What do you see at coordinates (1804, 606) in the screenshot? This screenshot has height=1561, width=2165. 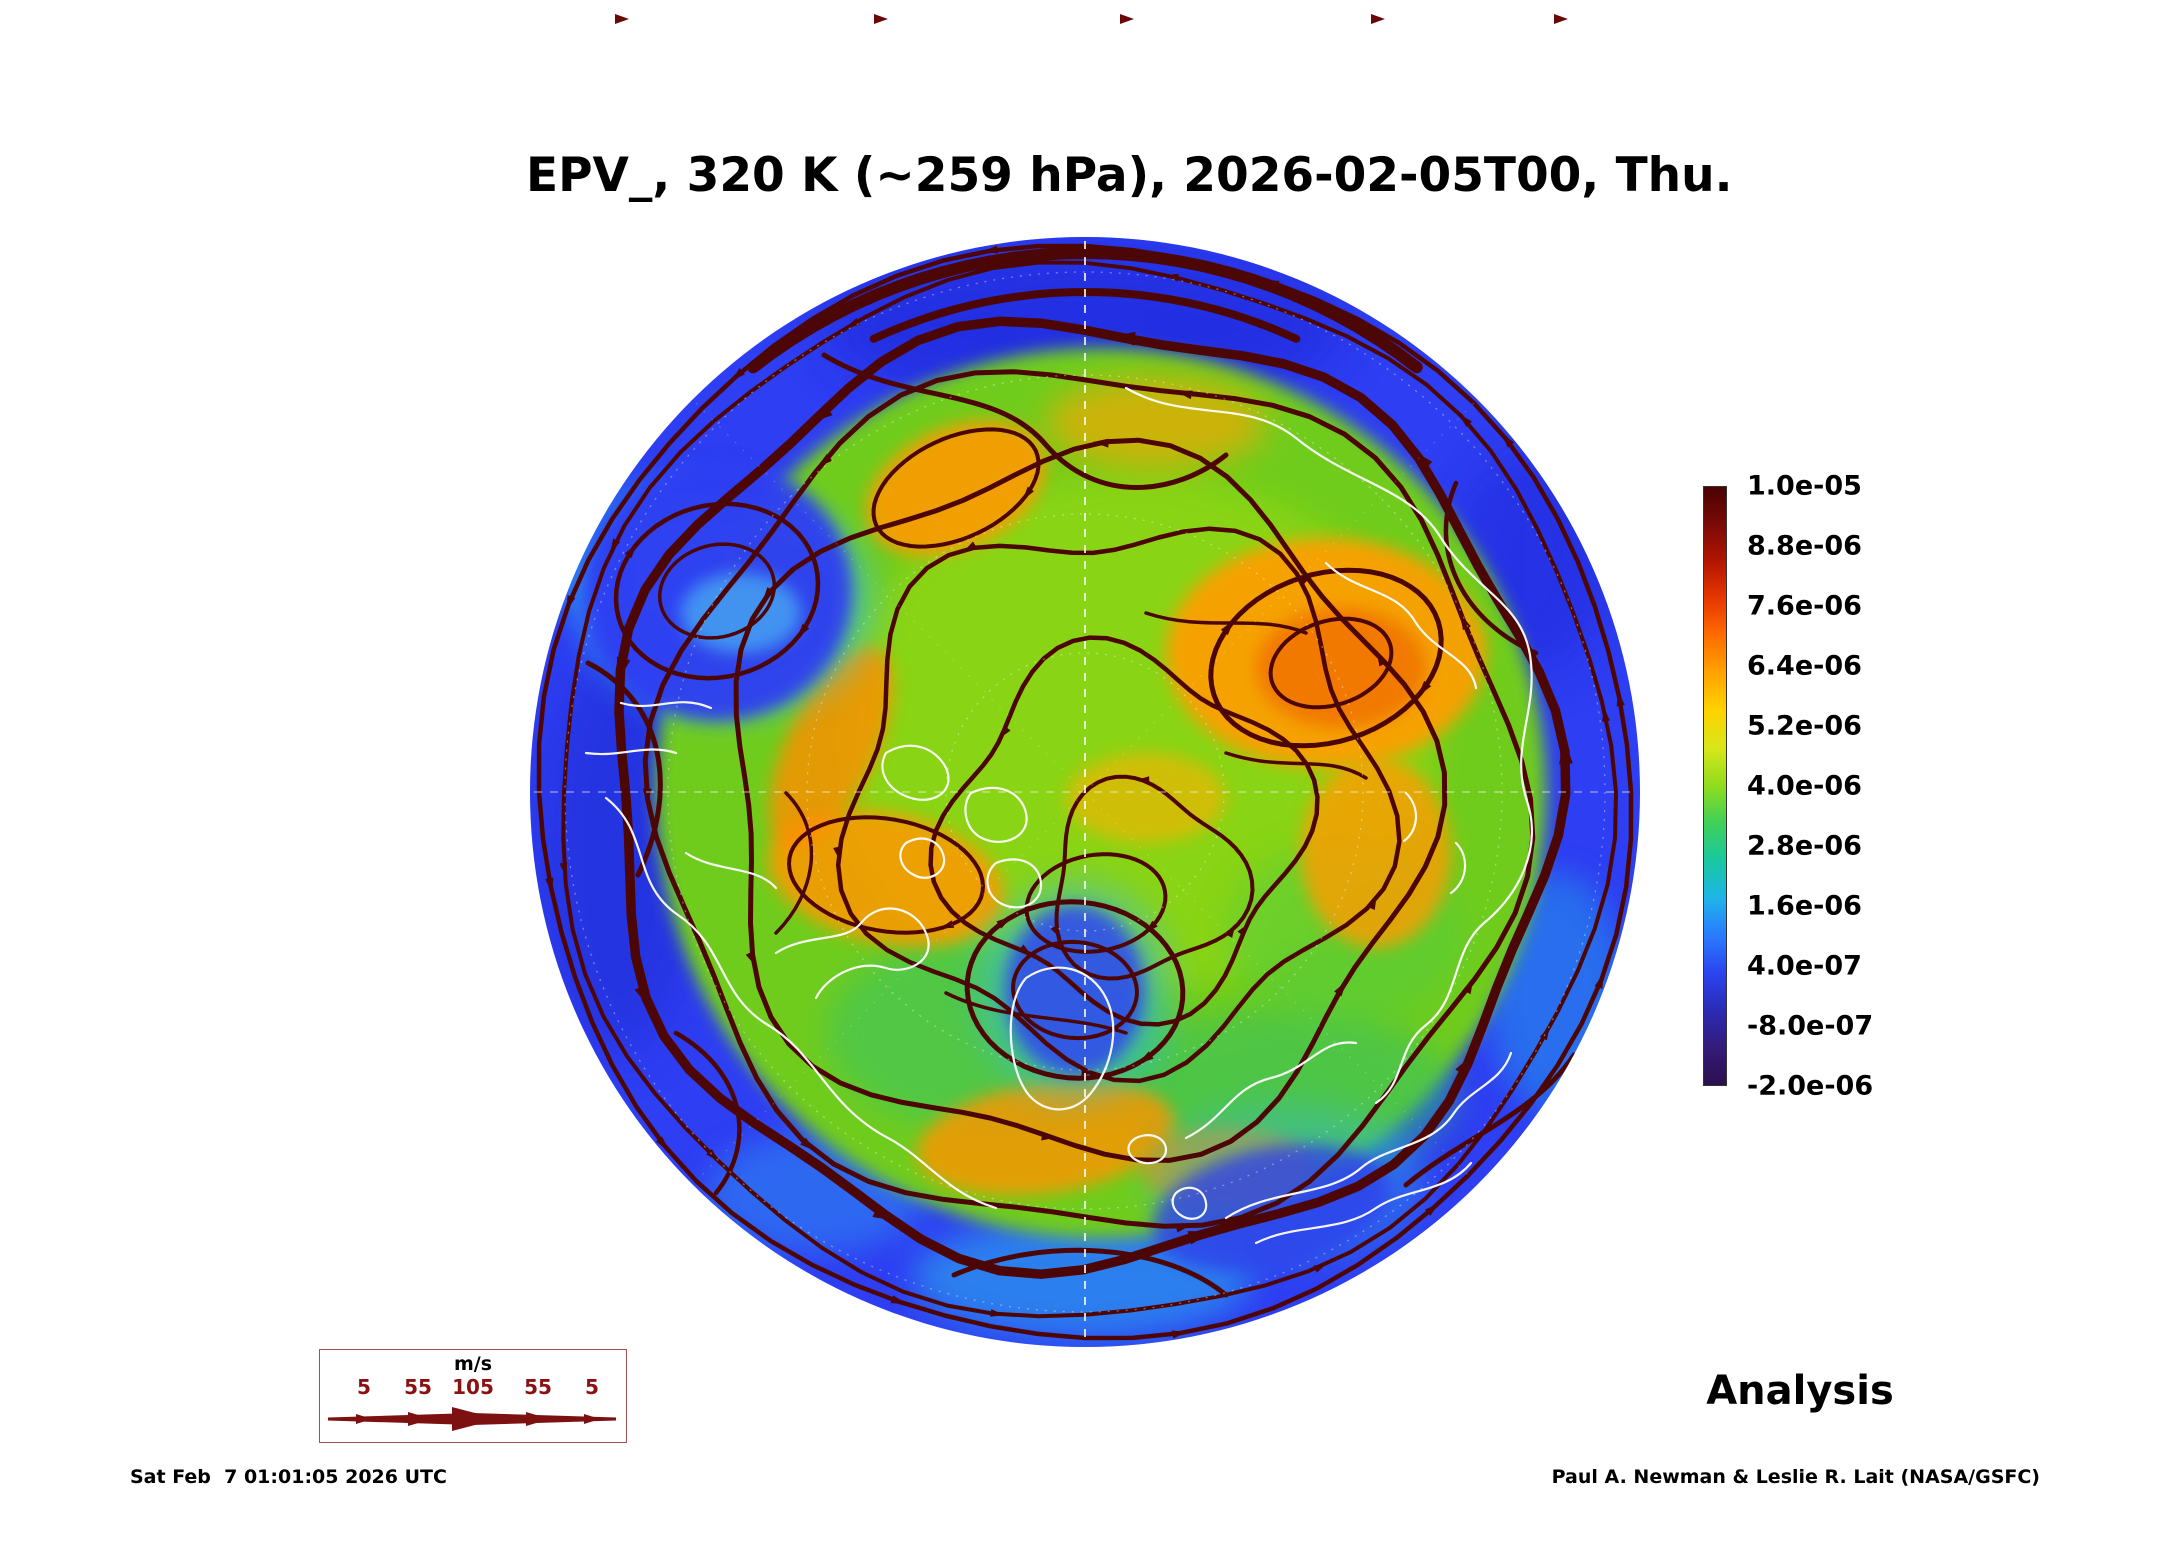 I see `colorbar-tick-label: 7.6e-06` at bounding box center [1804, 606].